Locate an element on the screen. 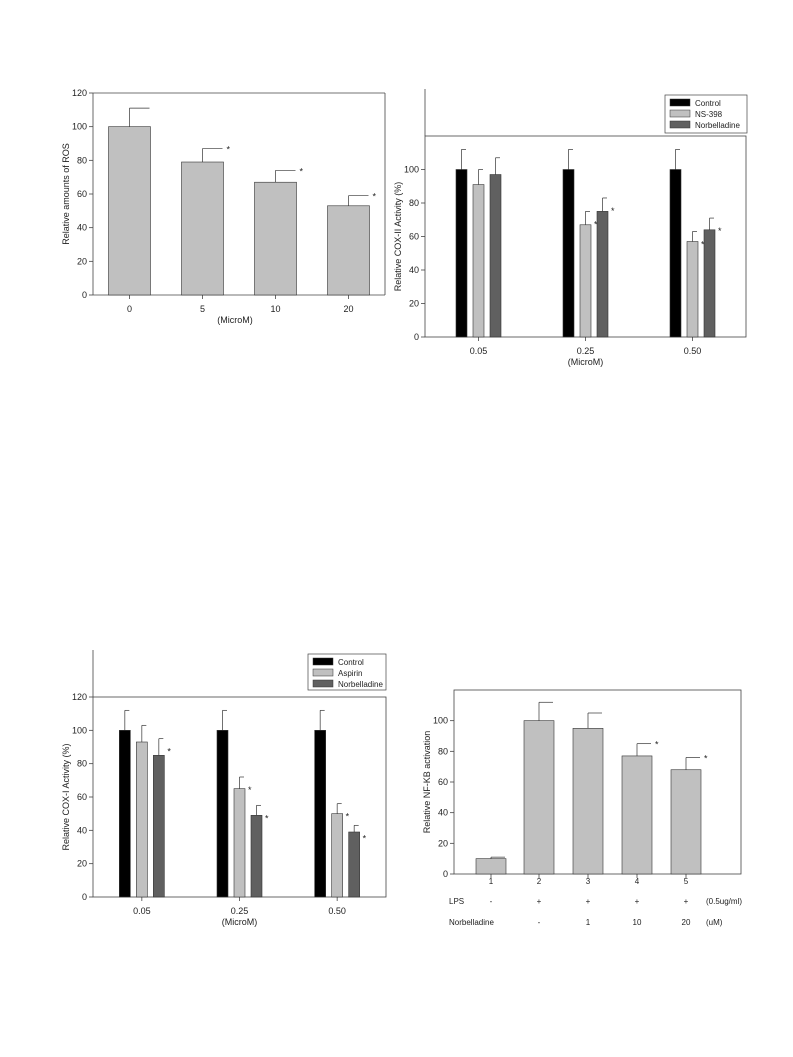 The height and width of the screenshot is (1057, 793). y-axis-label: Relative COX-I Activity (%) is located at coordinates (66, 796).